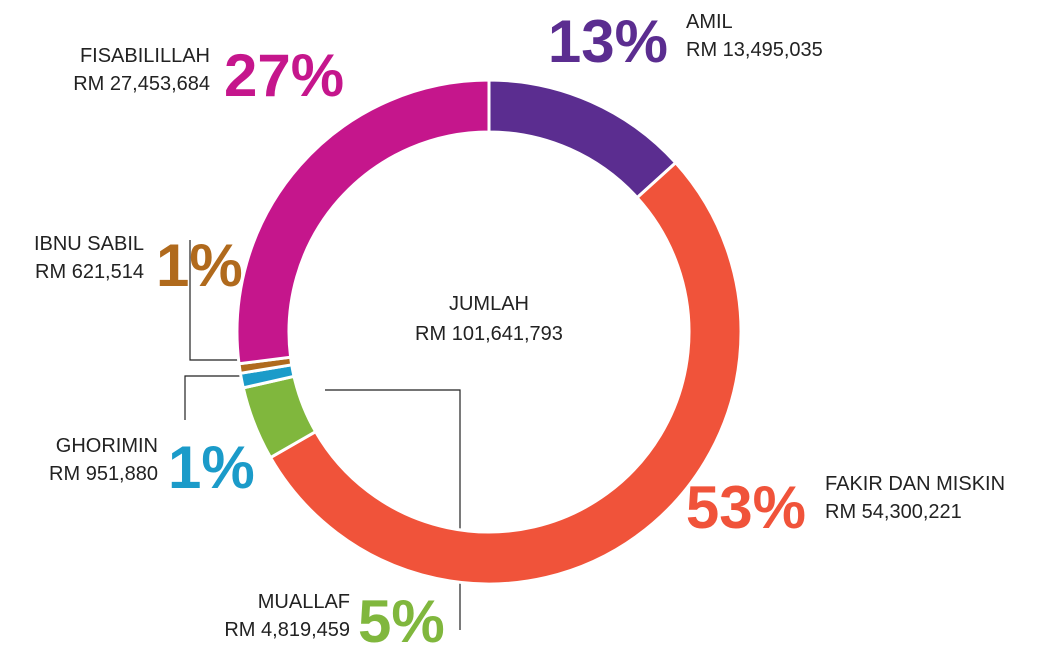 The width and height of the screenshot is (1046, 650). What do you see at coordinates (608, 41) in the screenshot?
I see `percent-label: 13%` at bounding box center [608, 41].